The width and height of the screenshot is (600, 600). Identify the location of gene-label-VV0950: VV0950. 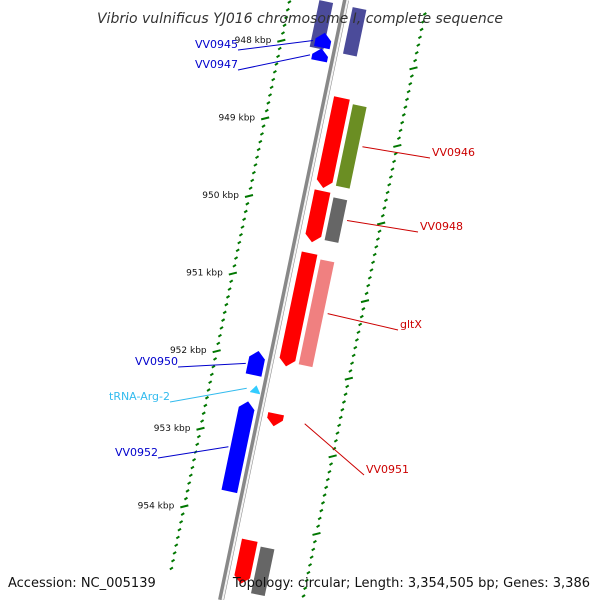
(156, 361).